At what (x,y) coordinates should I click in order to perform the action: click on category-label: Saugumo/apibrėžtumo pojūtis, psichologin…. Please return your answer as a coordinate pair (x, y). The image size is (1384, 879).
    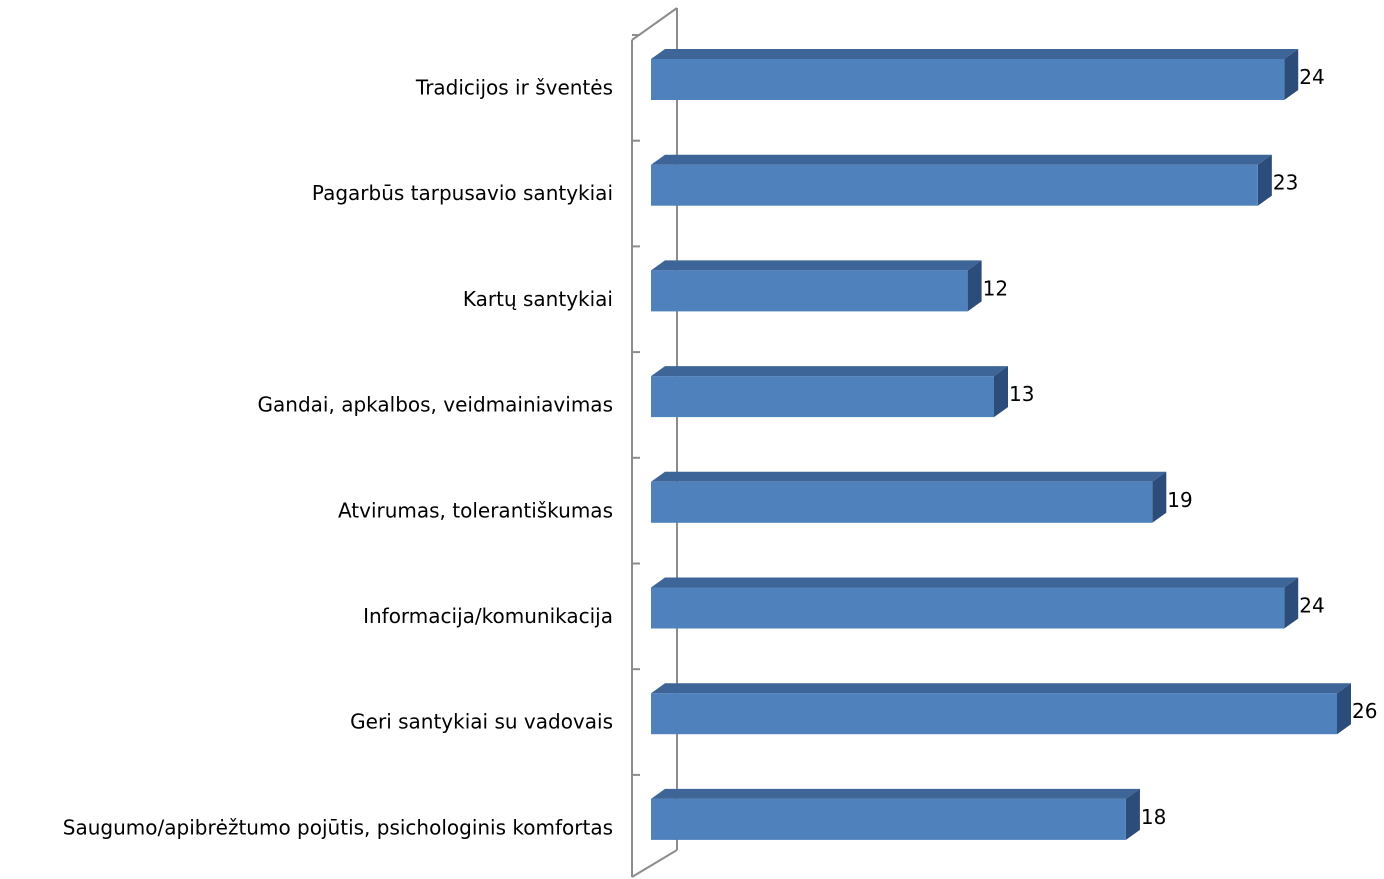
    Looking at the image, I should click on (338, 827).